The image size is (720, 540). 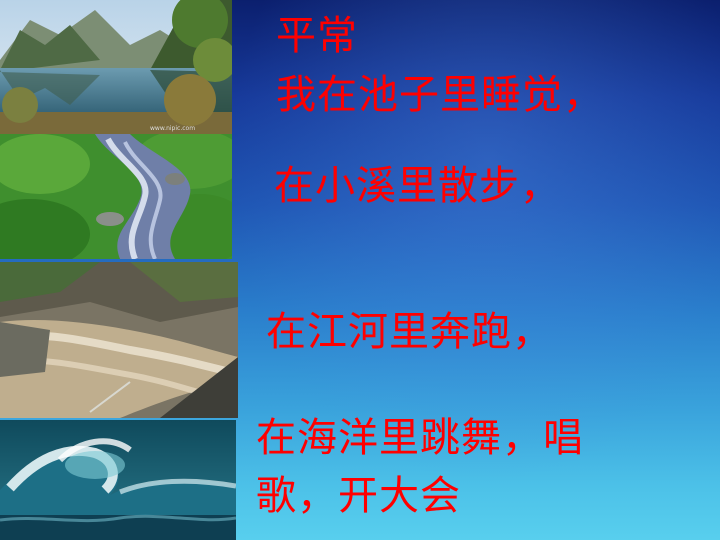 I want to click on mountain-lake-image: www.nipic.com, so click(x=116, y=67).